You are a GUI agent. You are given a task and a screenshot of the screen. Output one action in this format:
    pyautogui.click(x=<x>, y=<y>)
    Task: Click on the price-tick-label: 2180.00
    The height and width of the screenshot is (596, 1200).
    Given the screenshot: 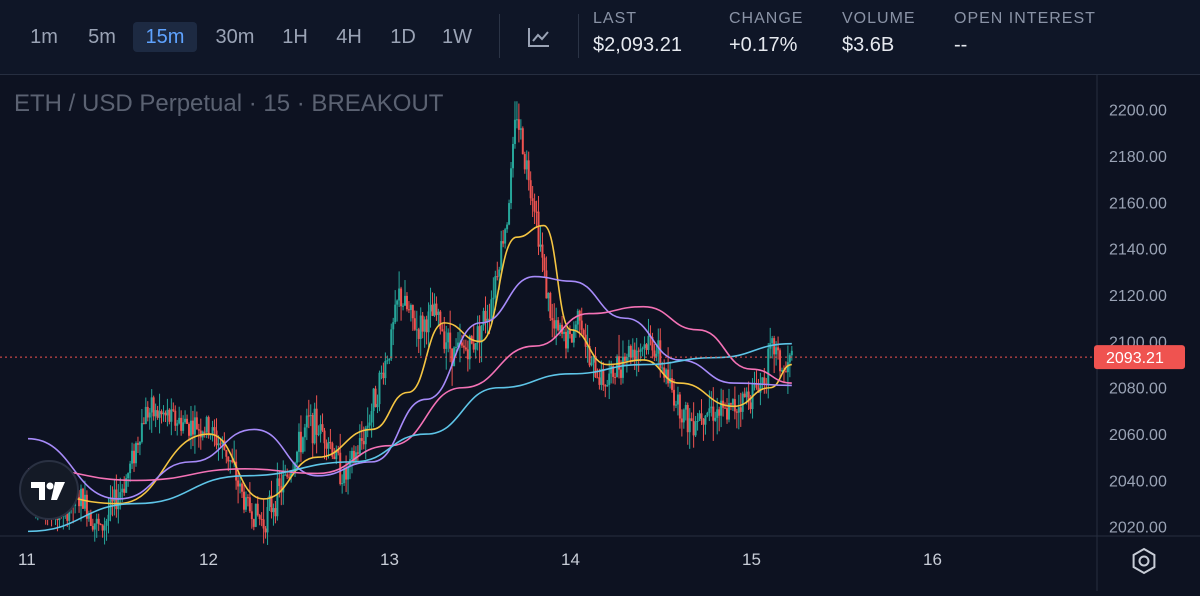 What is the action you would take?
    pyautogui.click(x=1138, y=157)
    